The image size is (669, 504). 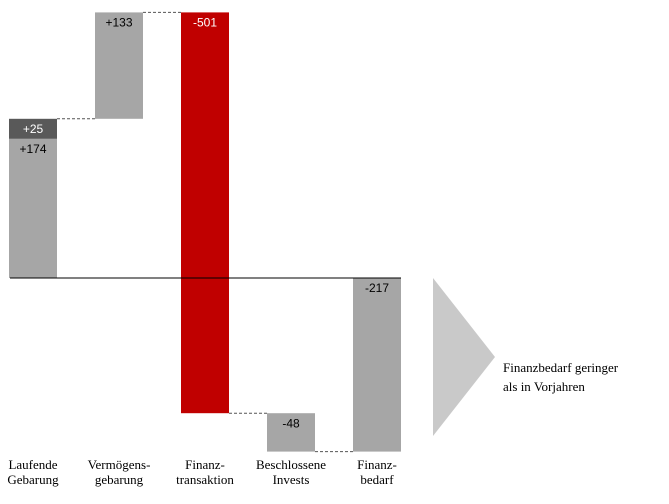 I want to click on value-label: -501, so click(x=205, y=23).